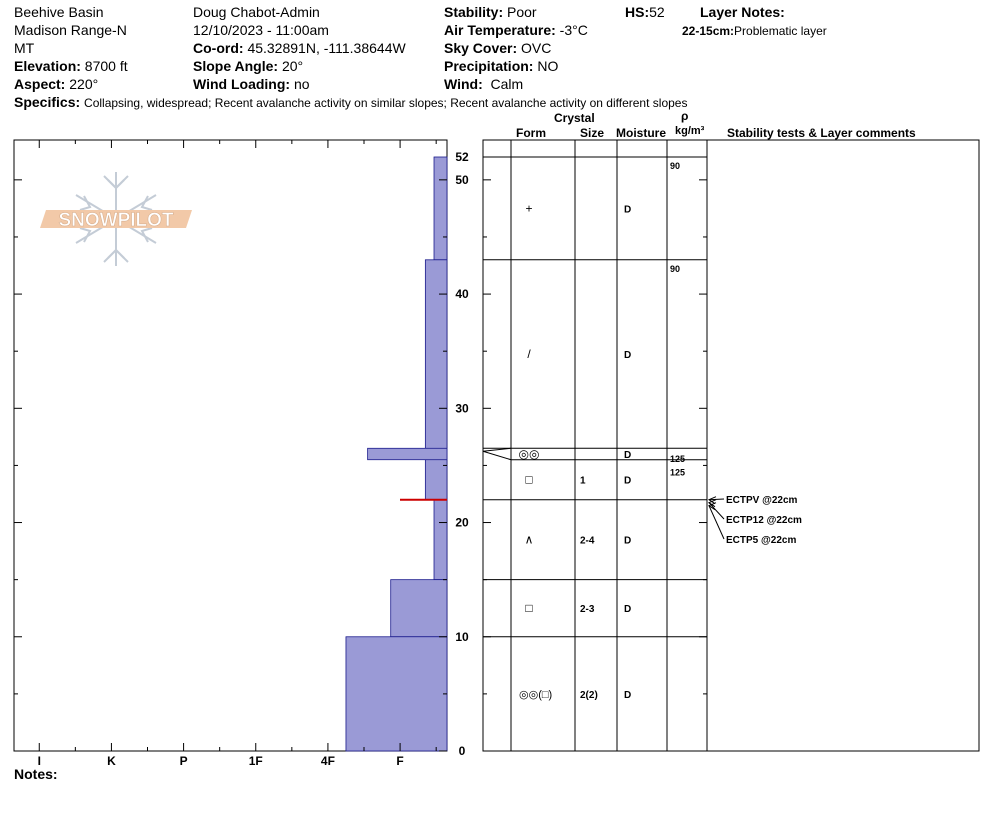 Image resolution: width=994 pixels, height=840 pixels. Describe the element at coordinates (251, 84) in the screenshot. I see `wind-loading: Wind Loading: no` at that location.